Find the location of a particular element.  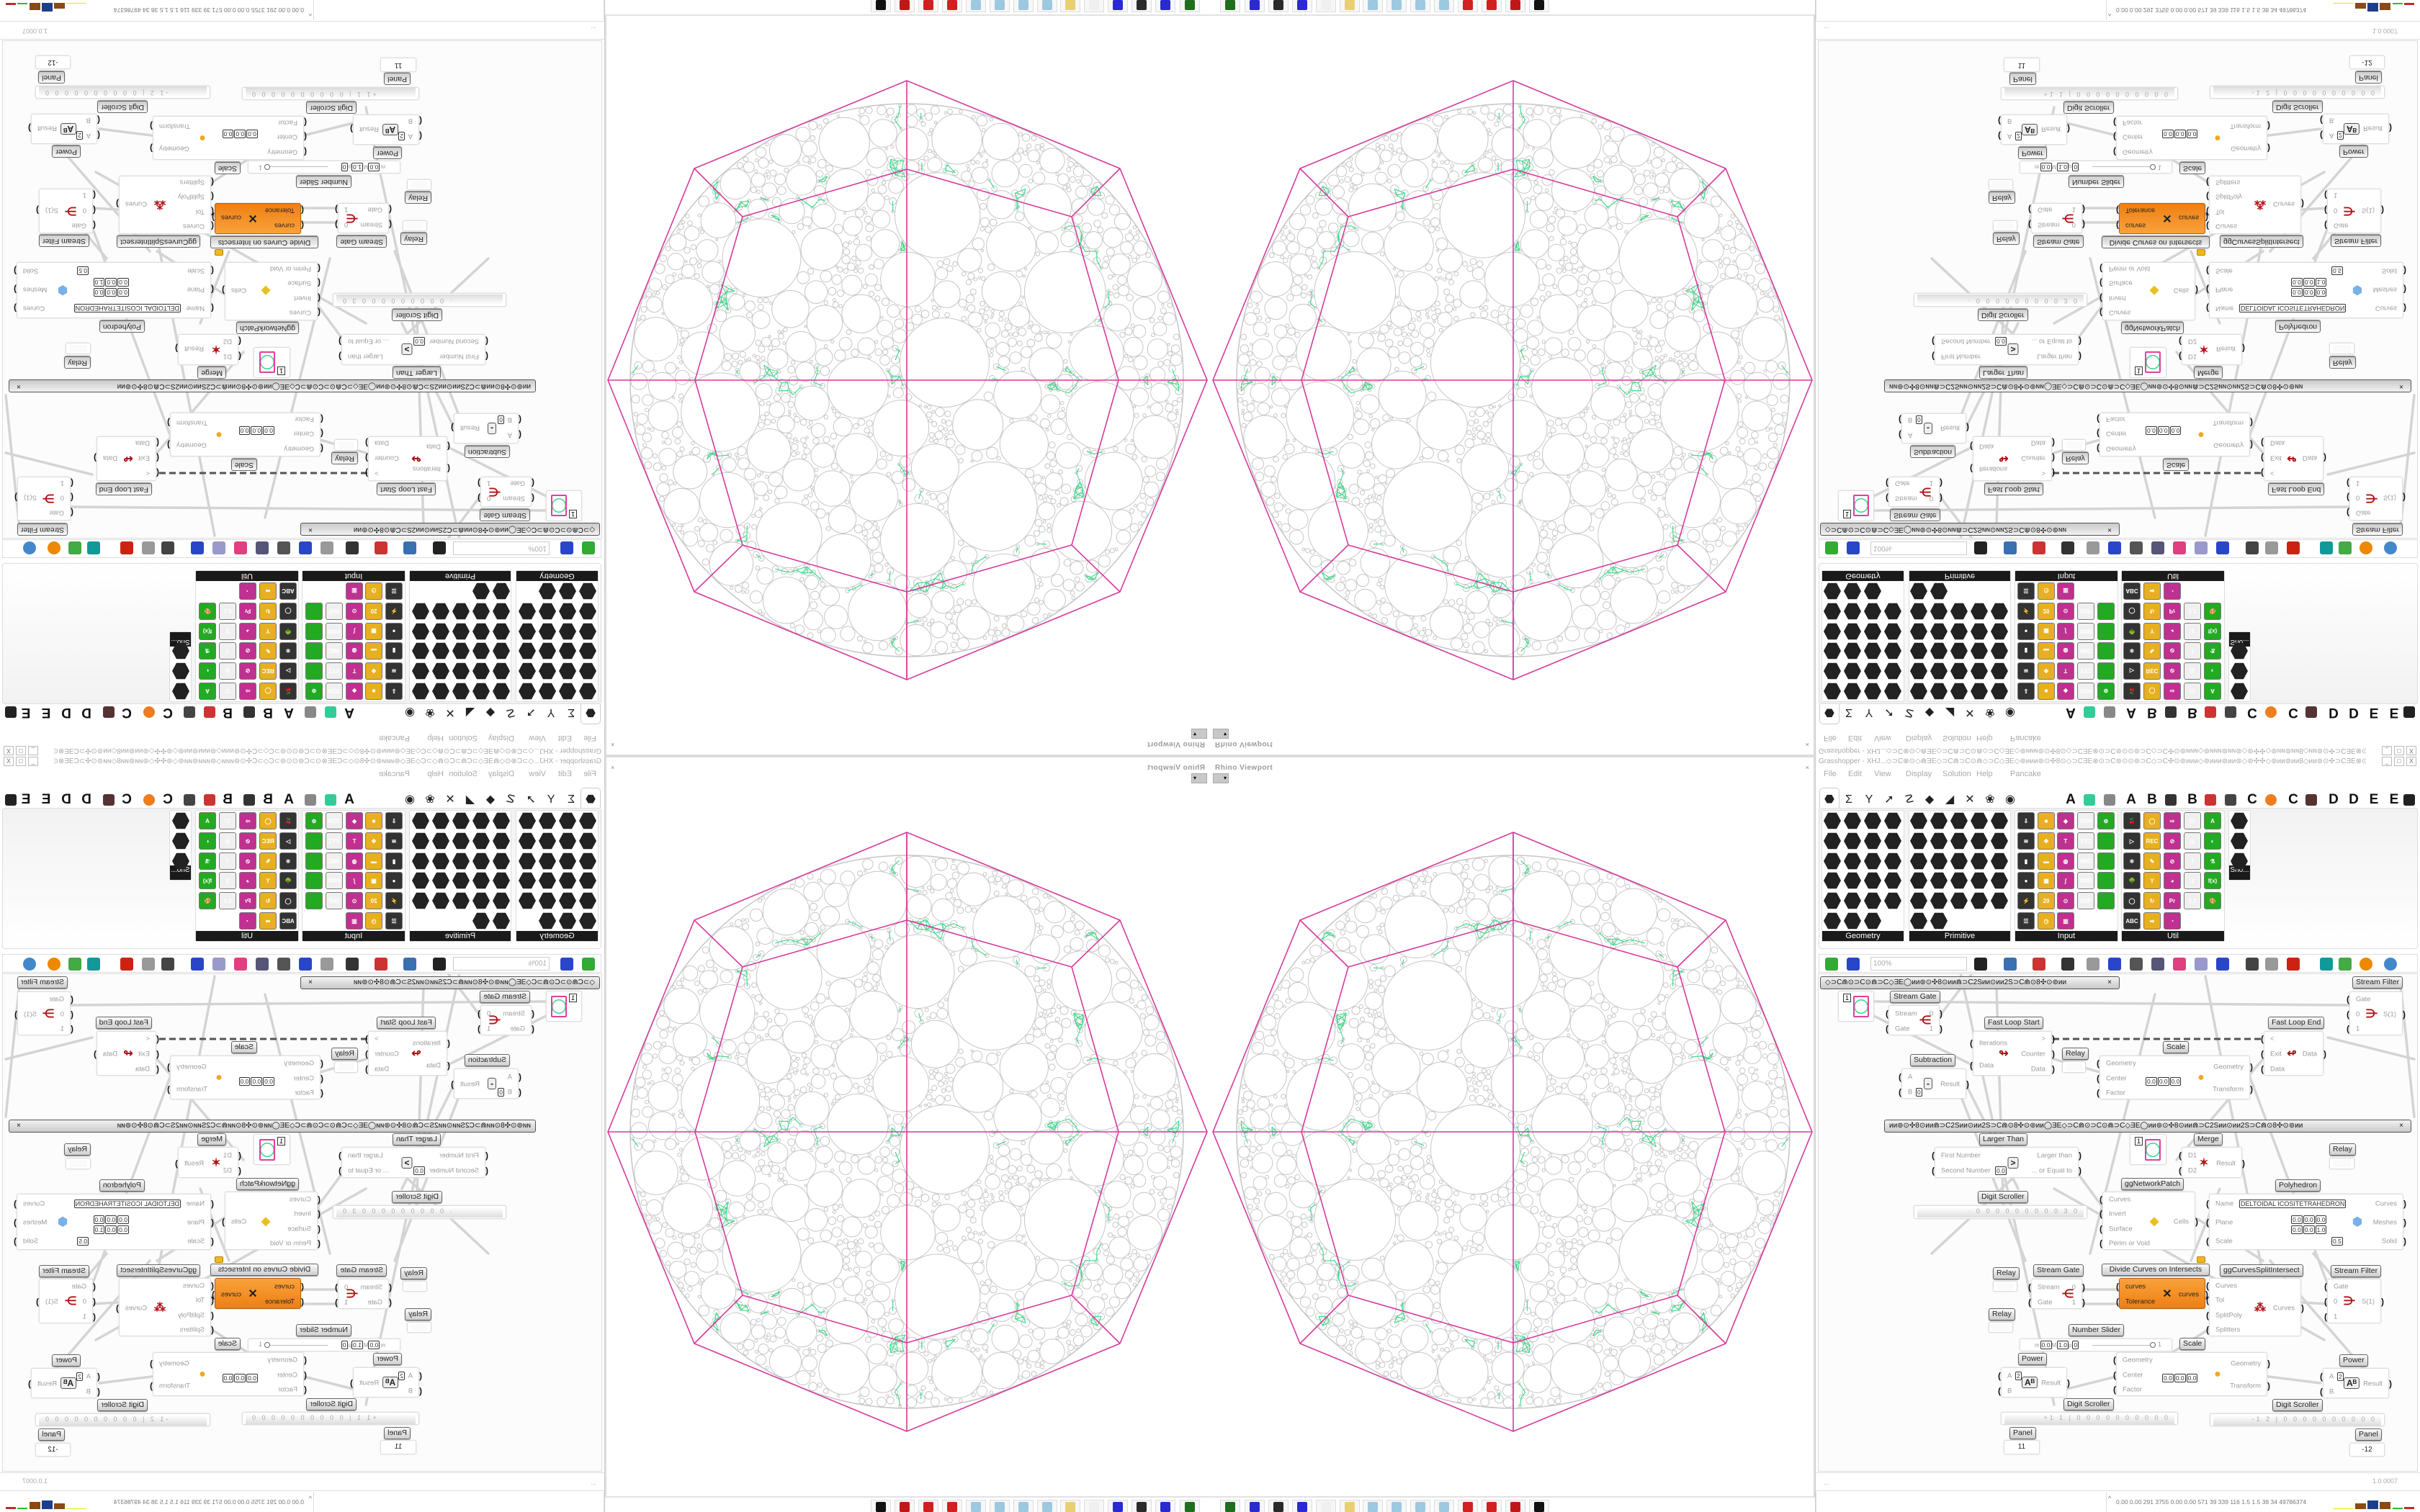

component-icon: C/ is located at coordinates (228, 820).